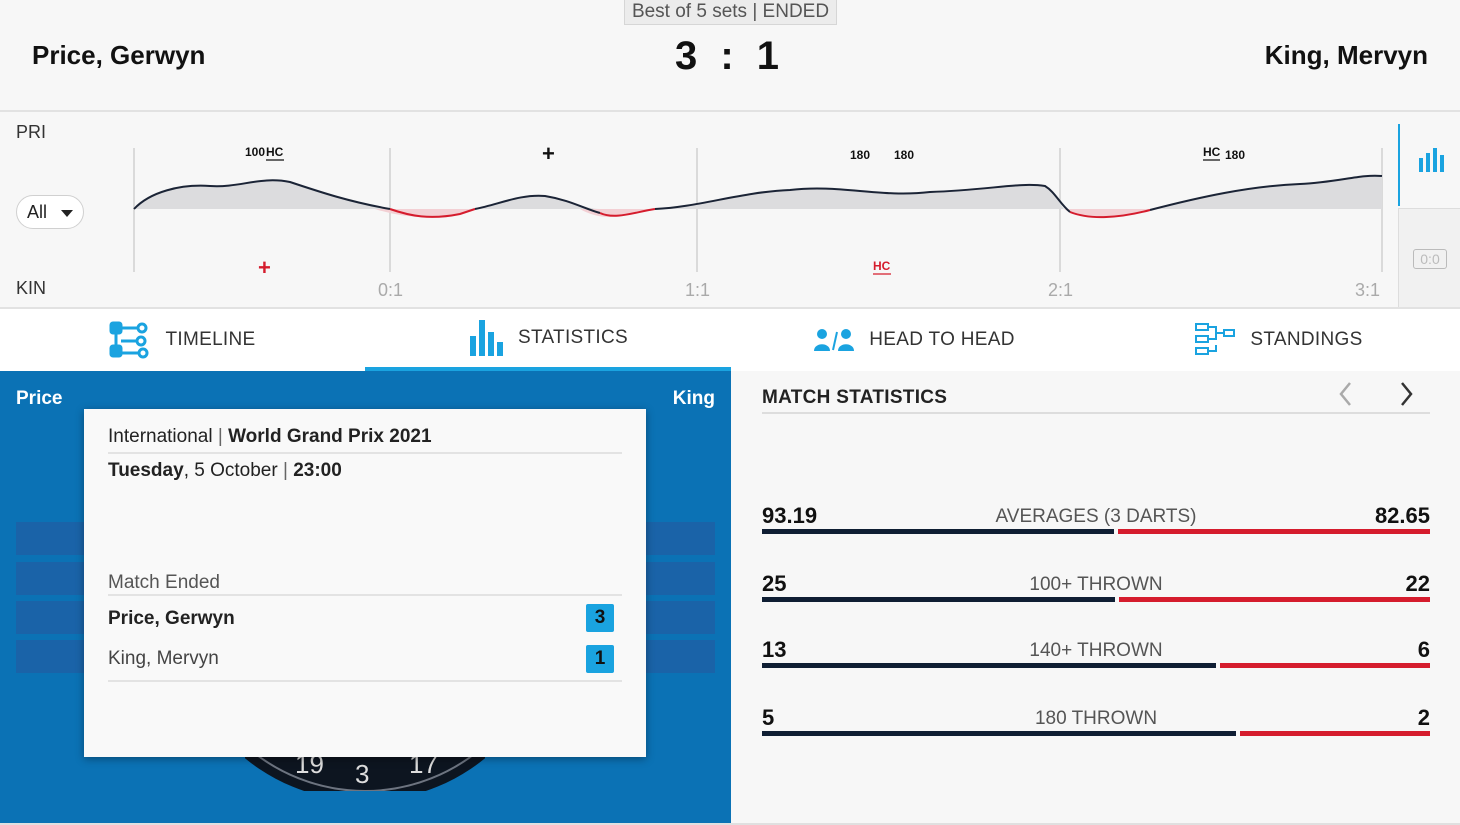 The width and height of the screenshot is (1460, 825). What do you see at coordinates (1417, 583) in the screenshot?
I see `stat-away-value: 22` at bounding box center [1417, 583].